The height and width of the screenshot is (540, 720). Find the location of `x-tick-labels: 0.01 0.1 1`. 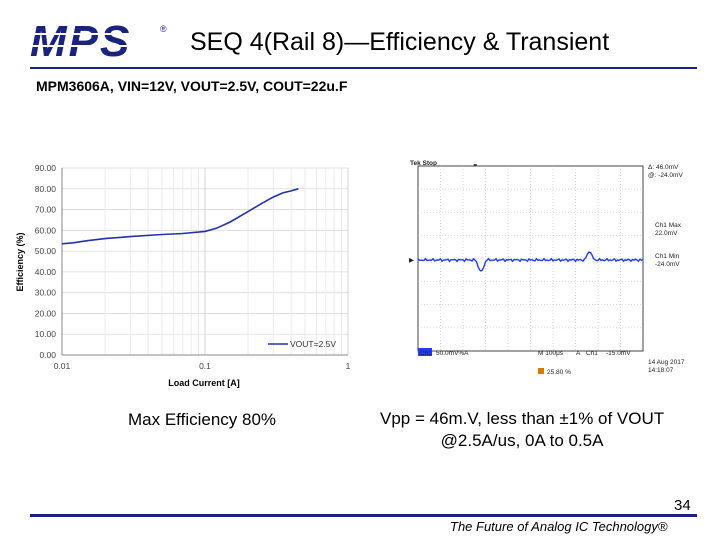

x-tick-labels: 0.01 0.1 1 is located at coordinates (202, 366).